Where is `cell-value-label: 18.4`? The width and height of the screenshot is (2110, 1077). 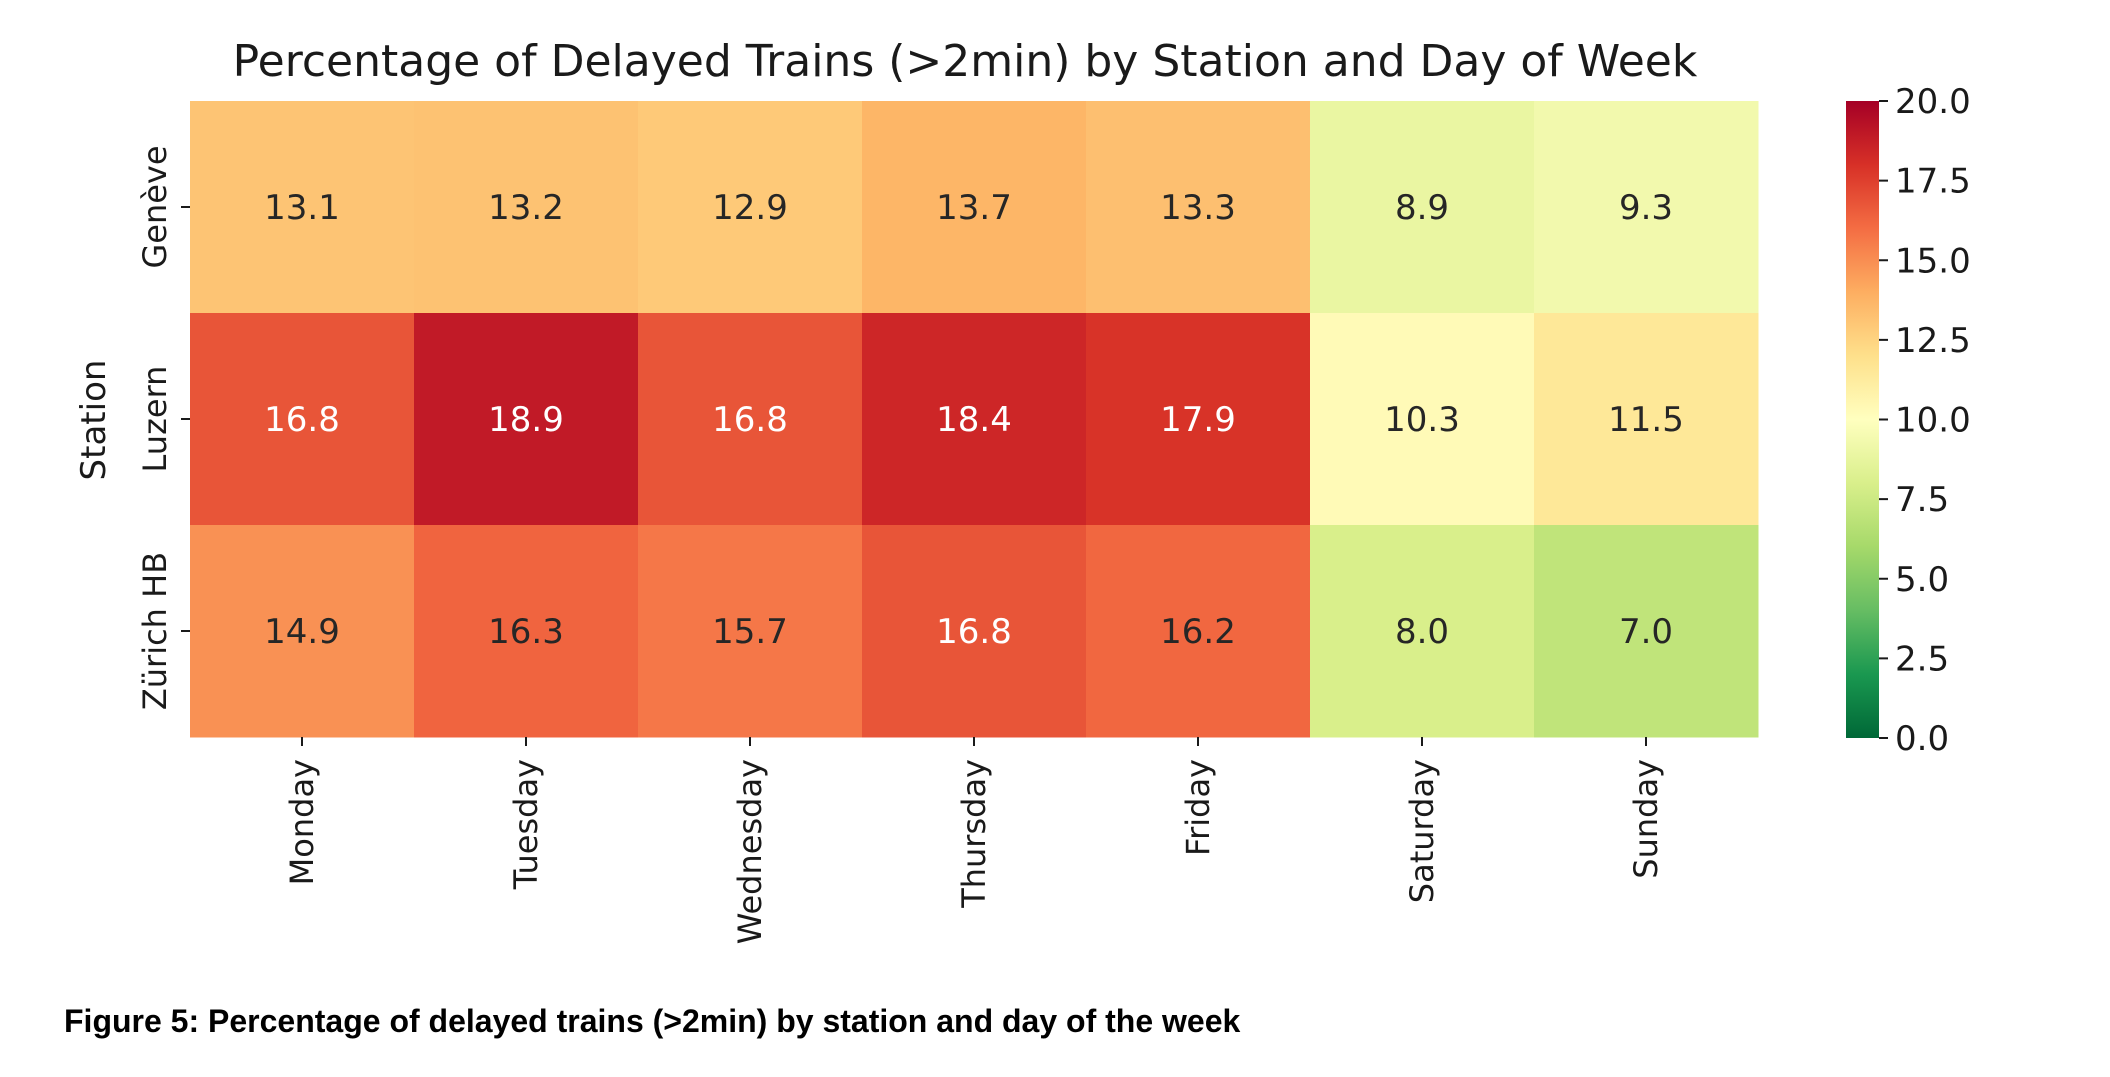
cell-value-label: 18.4 is located at coordinates (974, 420).